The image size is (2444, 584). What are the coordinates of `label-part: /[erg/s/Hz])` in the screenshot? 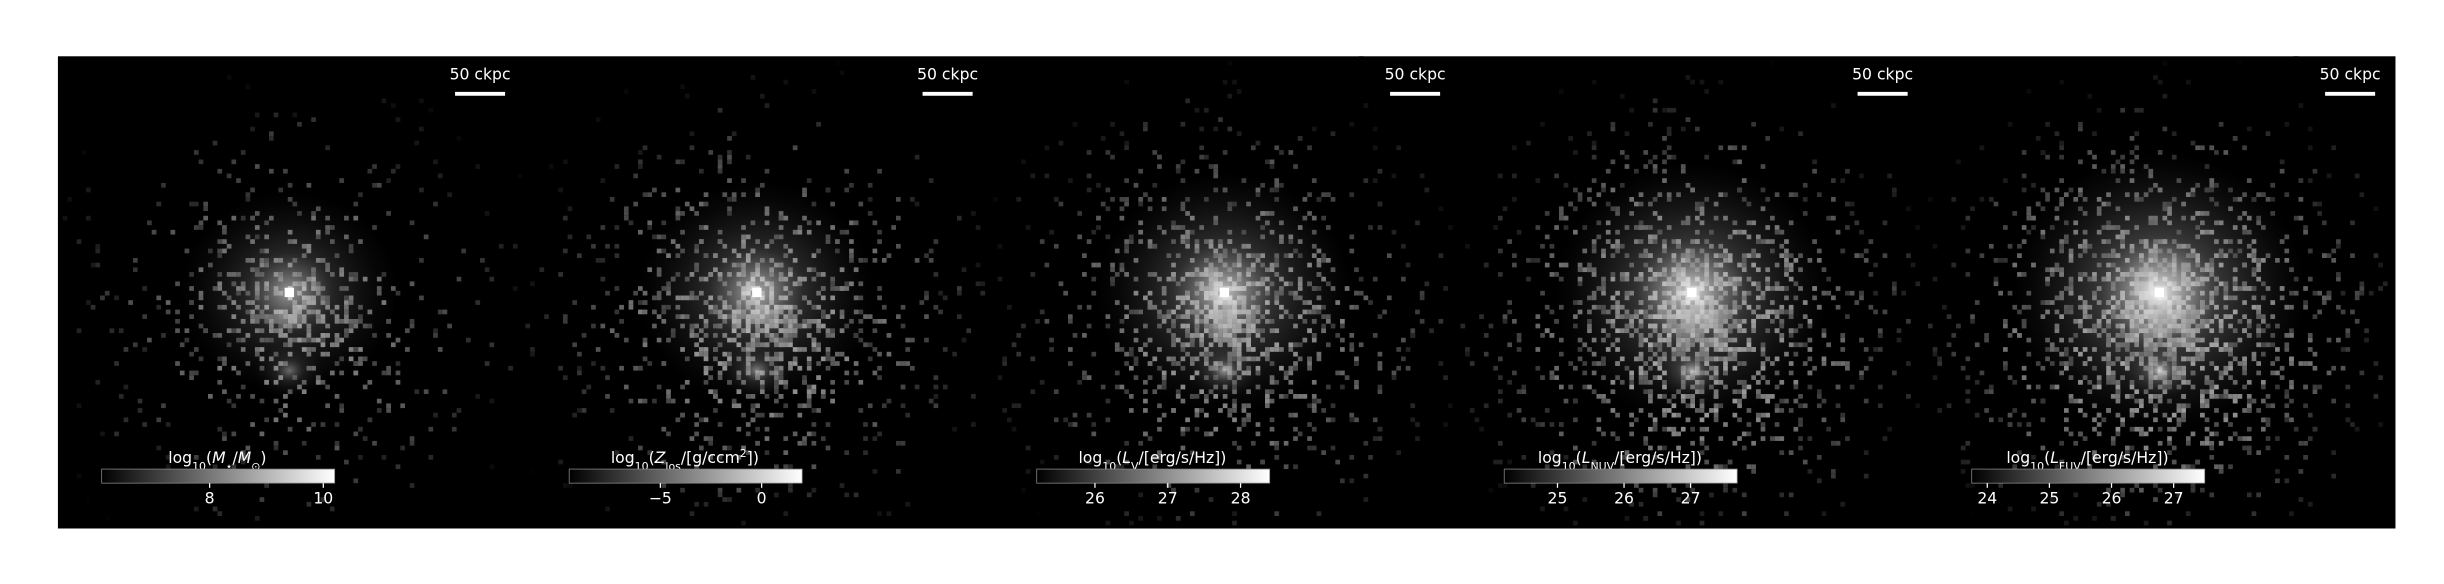 It's located at (1183, 457).